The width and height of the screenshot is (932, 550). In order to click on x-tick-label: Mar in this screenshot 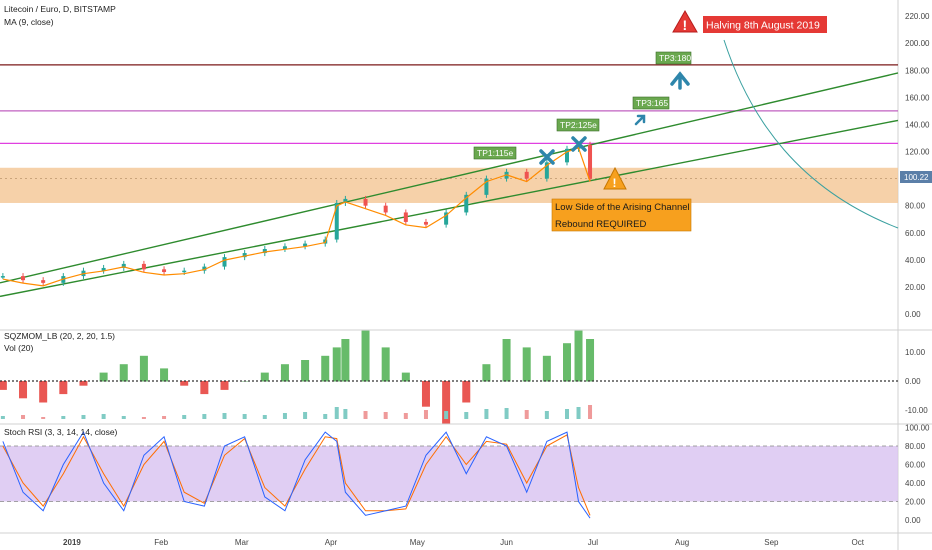, I will do `click(242, 542)`.